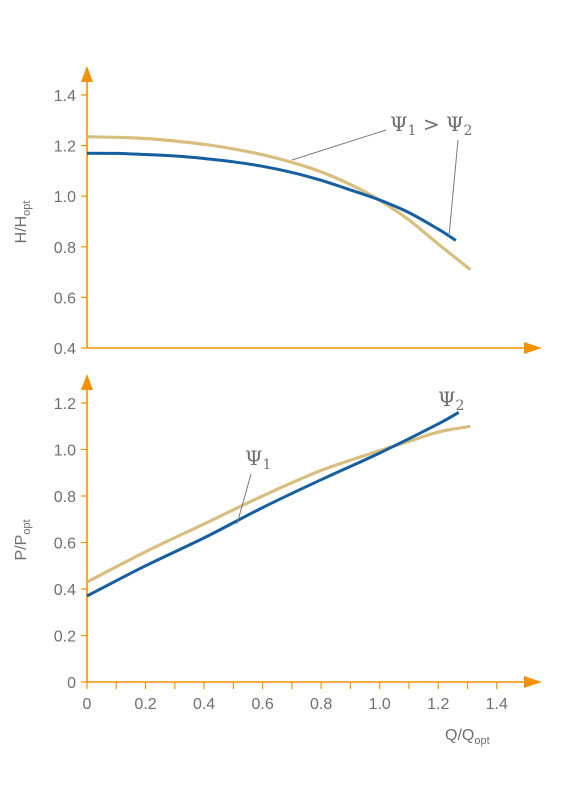  I want to click on x-tick-label: 1.4, so click(497, 704).